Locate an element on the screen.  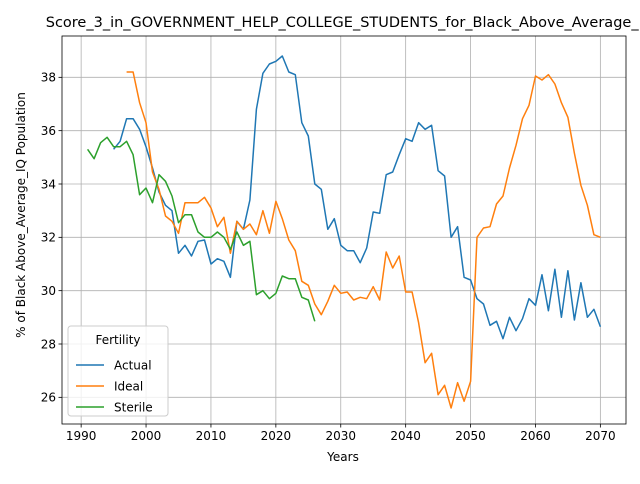
x-tick-label: 2050 is located at coordinates (470, 436).